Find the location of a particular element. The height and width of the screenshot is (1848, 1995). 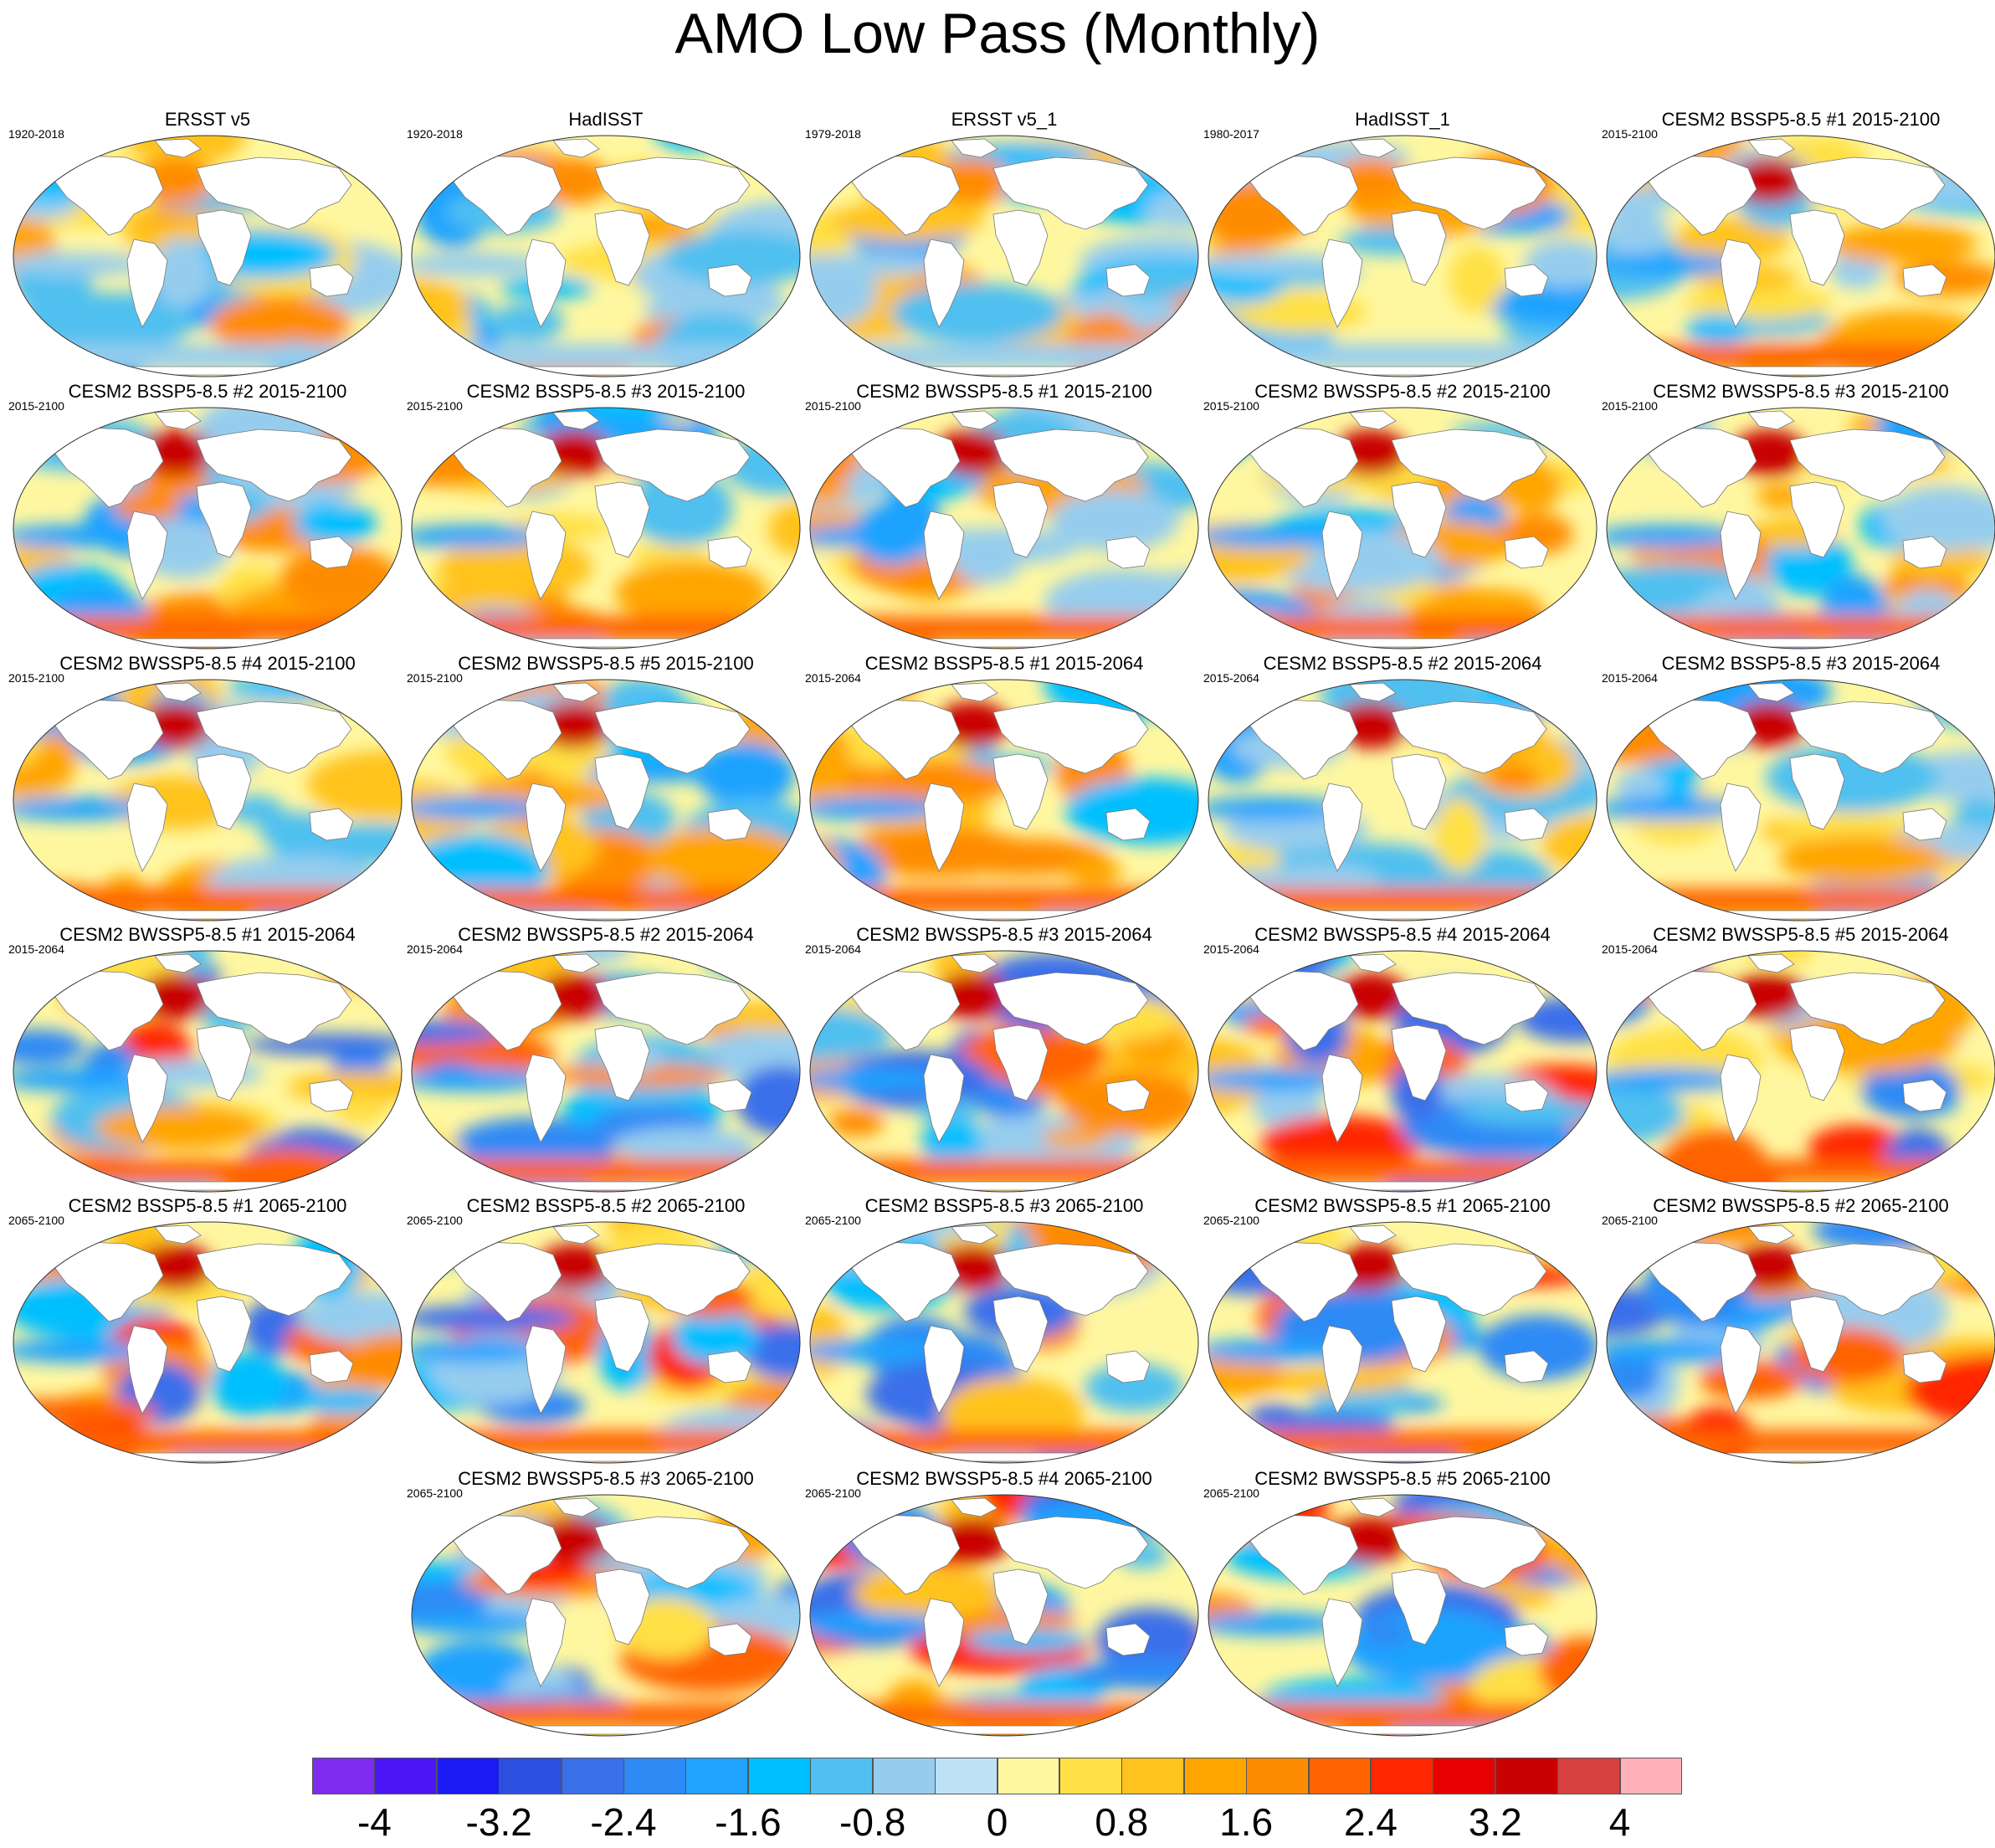

panel-title: CESM2 BWSSP5-8.5 #1 2015-2064 is located at coordinates (208, 934).